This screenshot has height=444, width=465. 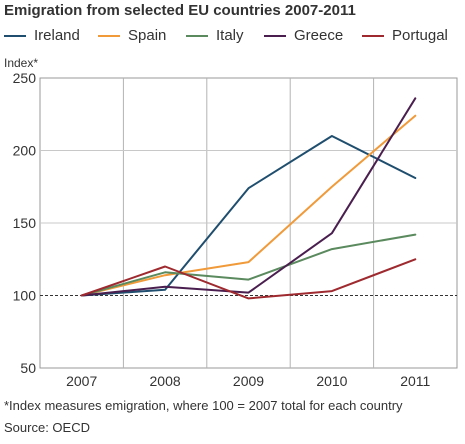 What do you see at coordinates (15, 35) in the screenshot?
I see `legend-swatch-ireland` at bounding box center [15, 35].